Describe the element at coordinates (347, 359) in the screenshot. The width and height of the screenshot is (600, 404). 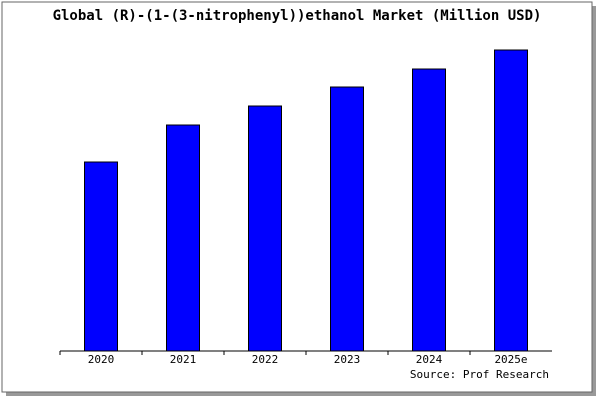
I see `x-tick-label: 2023` at that location.